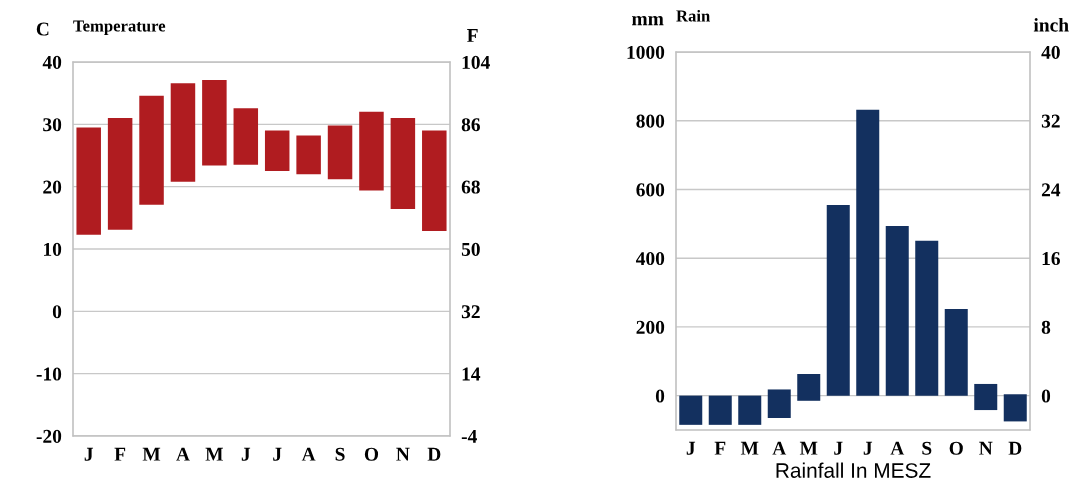  What do you see at coordinates (1050, 52) in the screenshot?
I see `y2-tick-label: 40` at bounding box center [1050, 52].